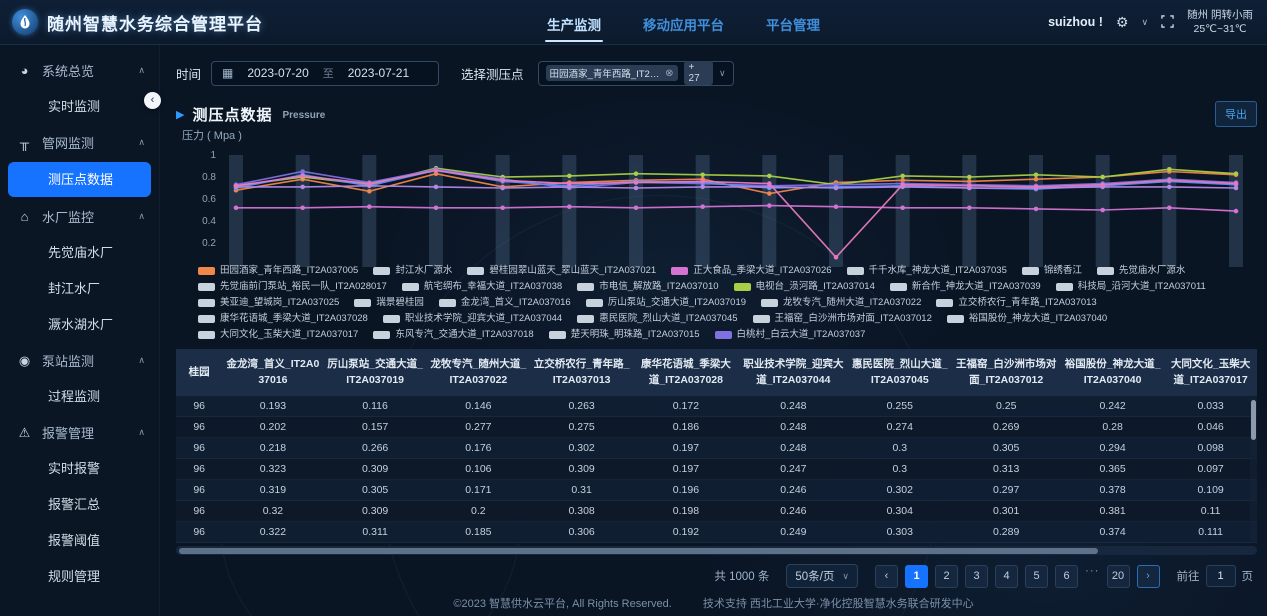 The image size is (1267, 616). What do you see at coordinates (561, 271) in the screenshot?
I see `legend-item: 碧桂园翠山蓝天_翠山蓝天_IT2A037021` at bounding box center [561, 271].